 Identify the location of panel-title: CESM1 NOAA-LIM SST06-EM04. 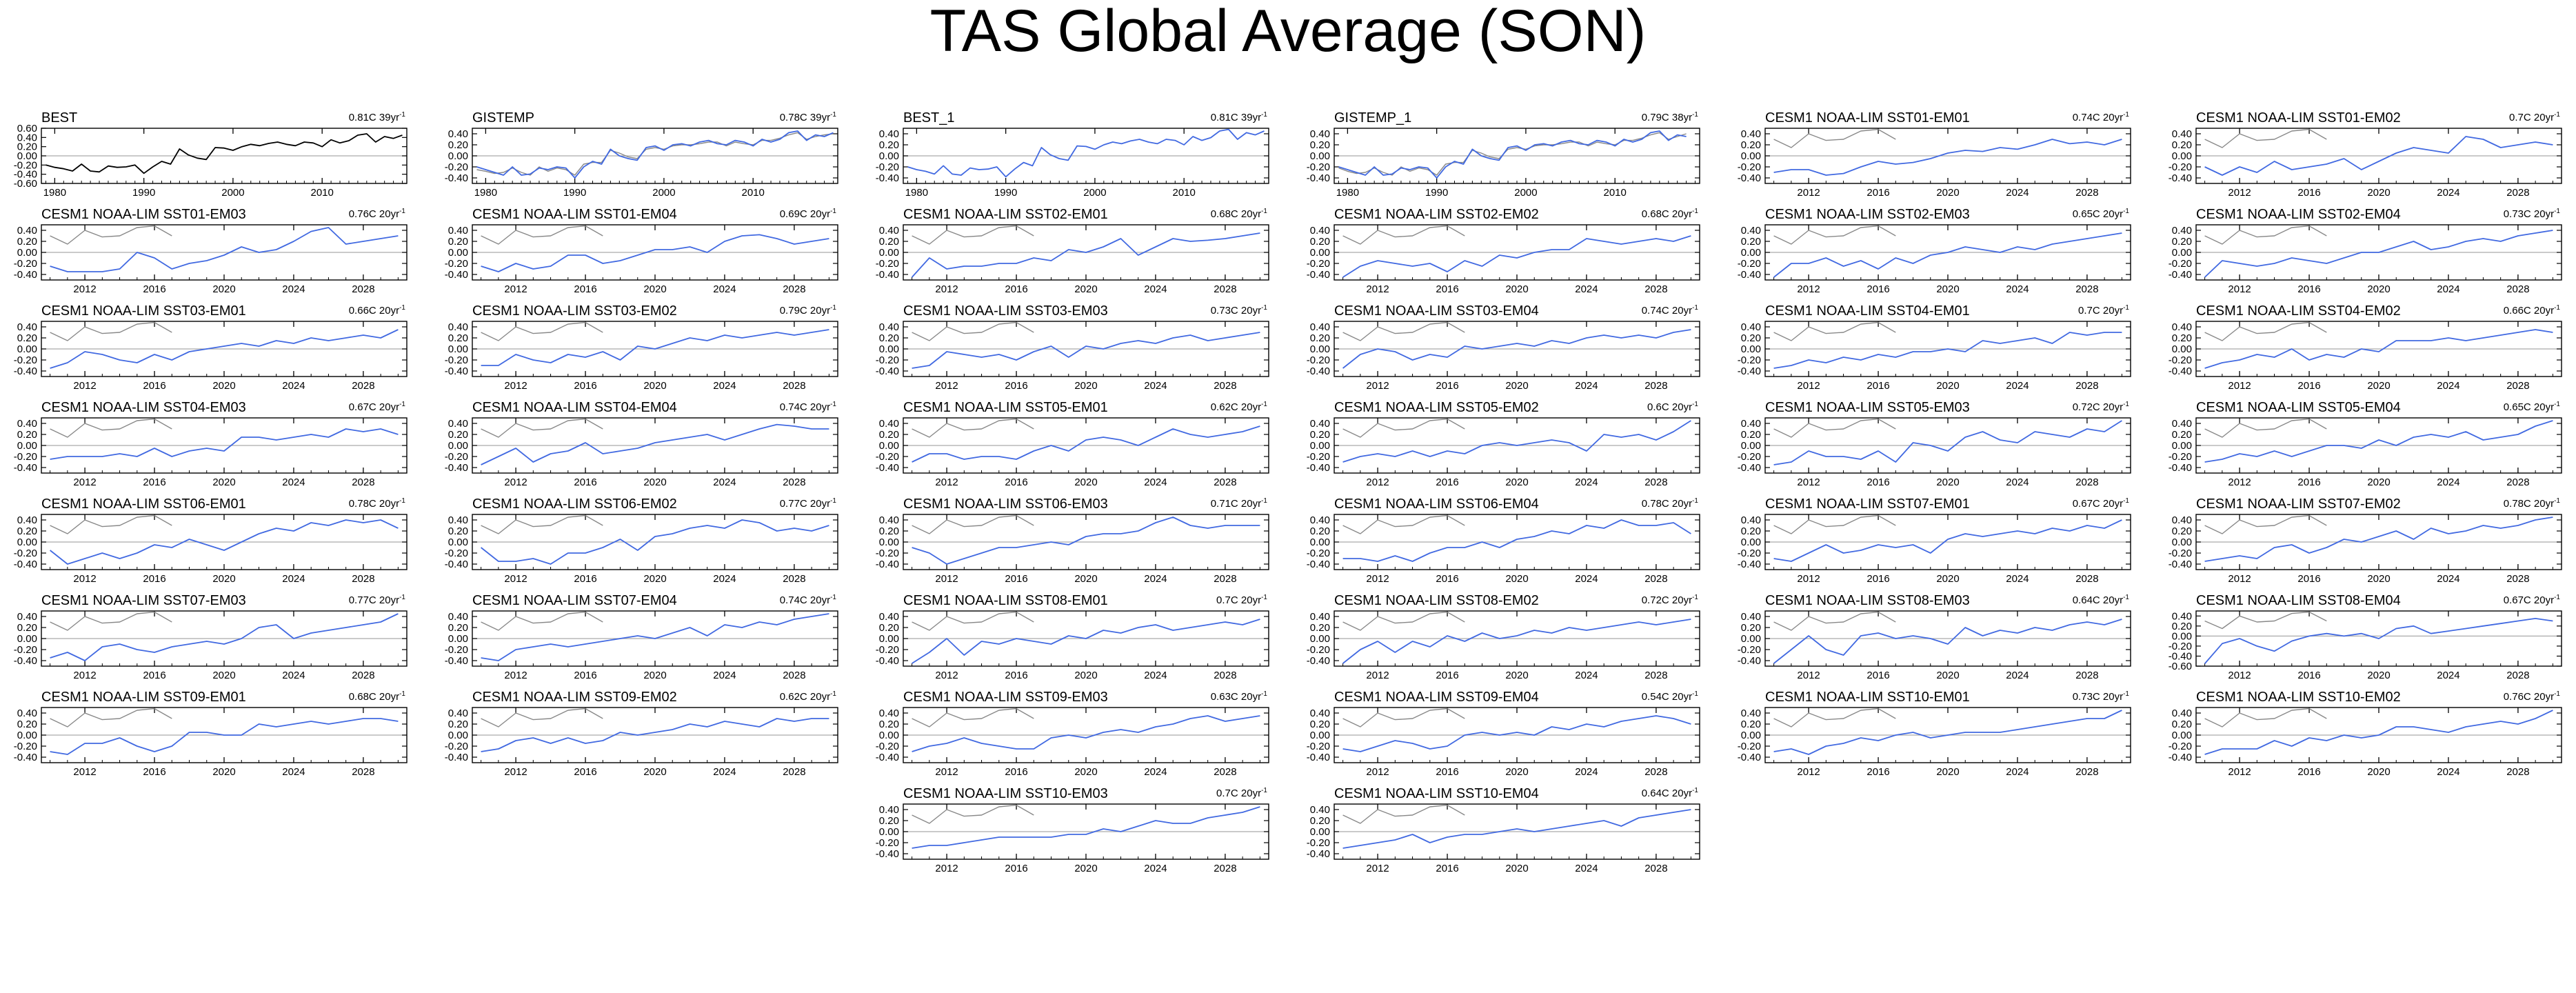
(1436, 504).